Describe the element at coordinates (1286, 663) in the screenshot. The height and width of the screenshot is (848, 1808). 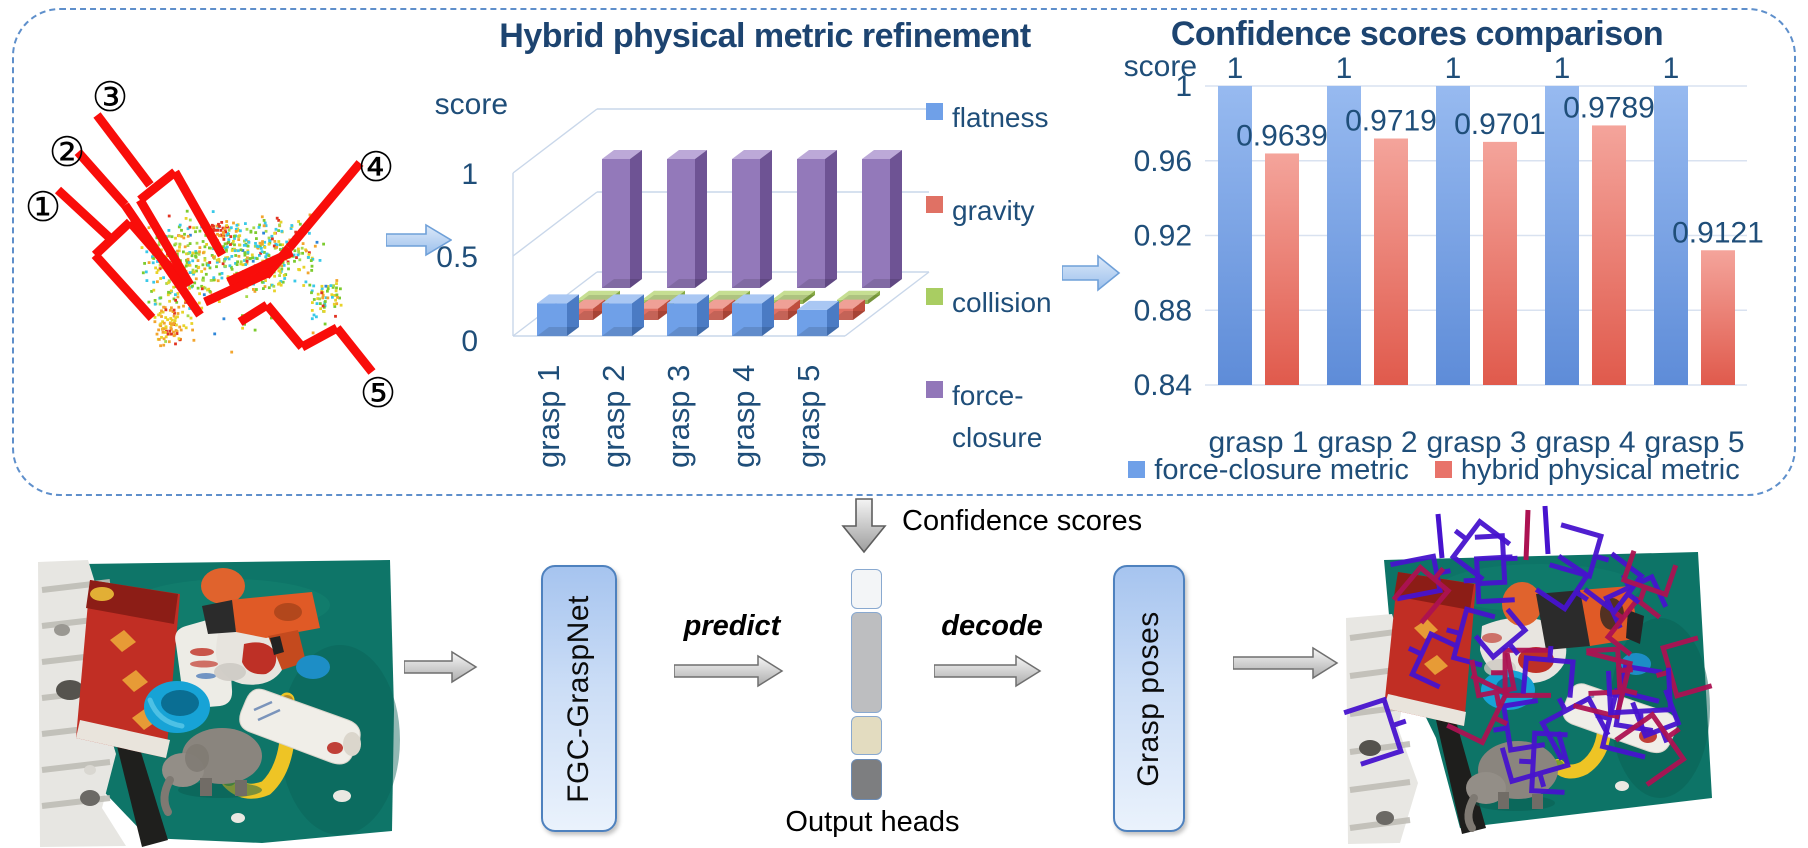
I see `flow-arrow-2-icon` at that location.